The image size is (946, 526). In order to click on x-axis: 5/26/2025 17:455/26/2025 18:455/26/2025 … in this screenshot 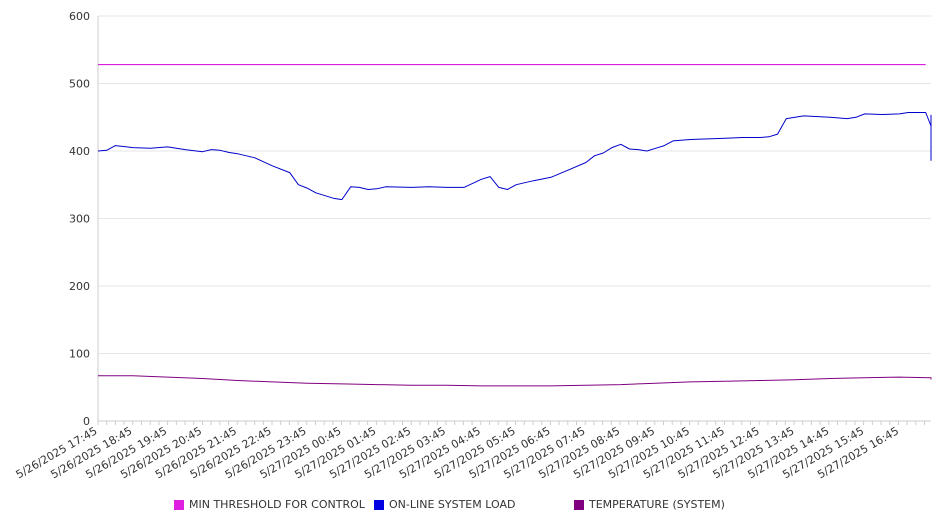, I will do `click(472, 450)`.